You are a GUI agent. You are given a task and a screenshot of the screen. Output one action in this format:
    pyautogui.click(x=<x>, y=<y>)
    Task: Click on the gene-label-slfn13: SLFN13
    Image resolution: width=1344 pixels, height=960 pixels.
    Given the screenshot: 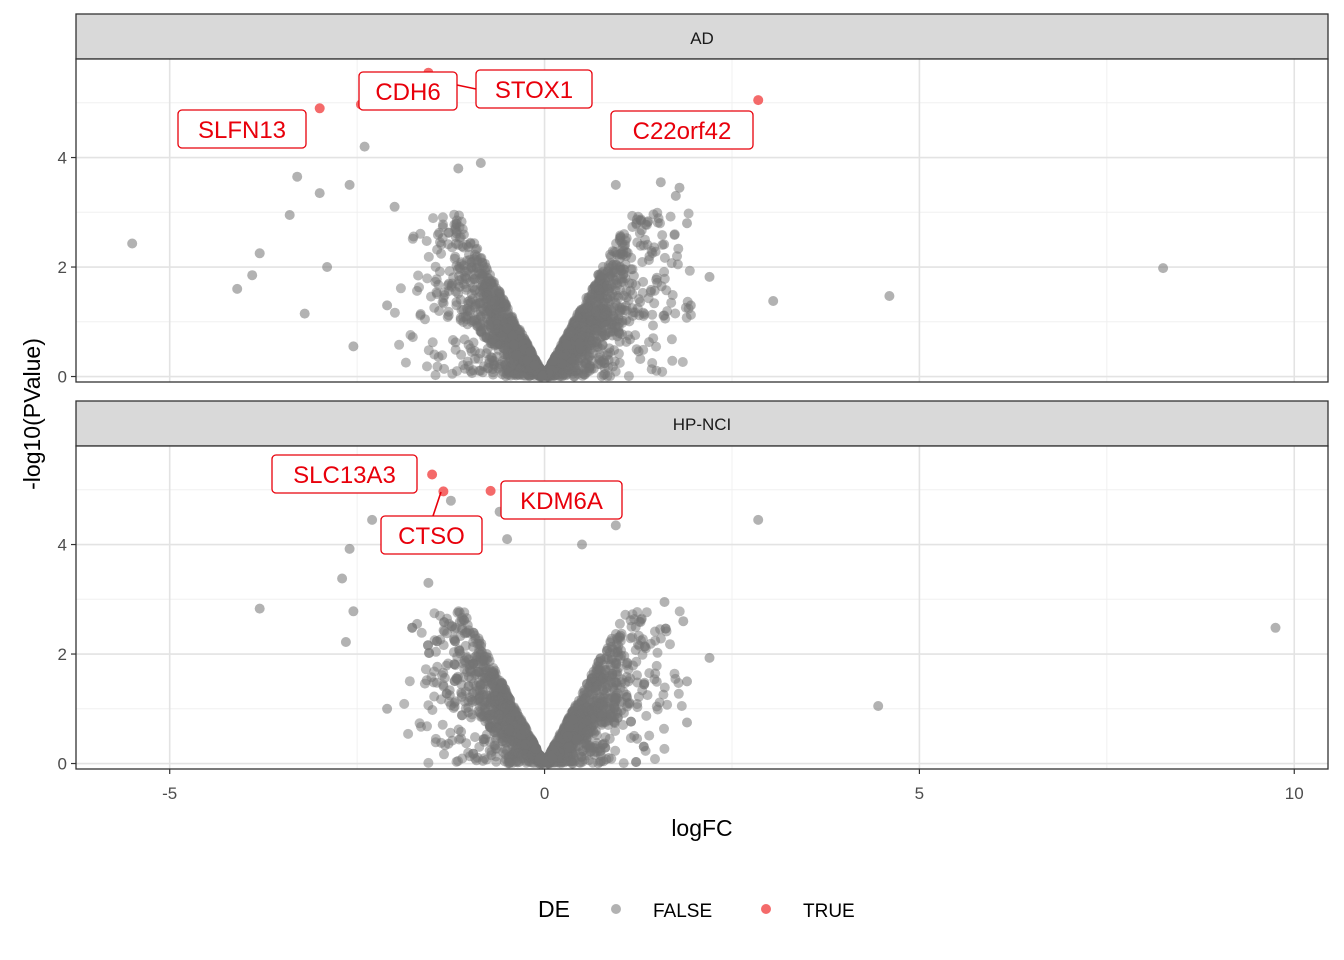 What is the action you would take?
    pyautogui.click(x=242, y=130)
    